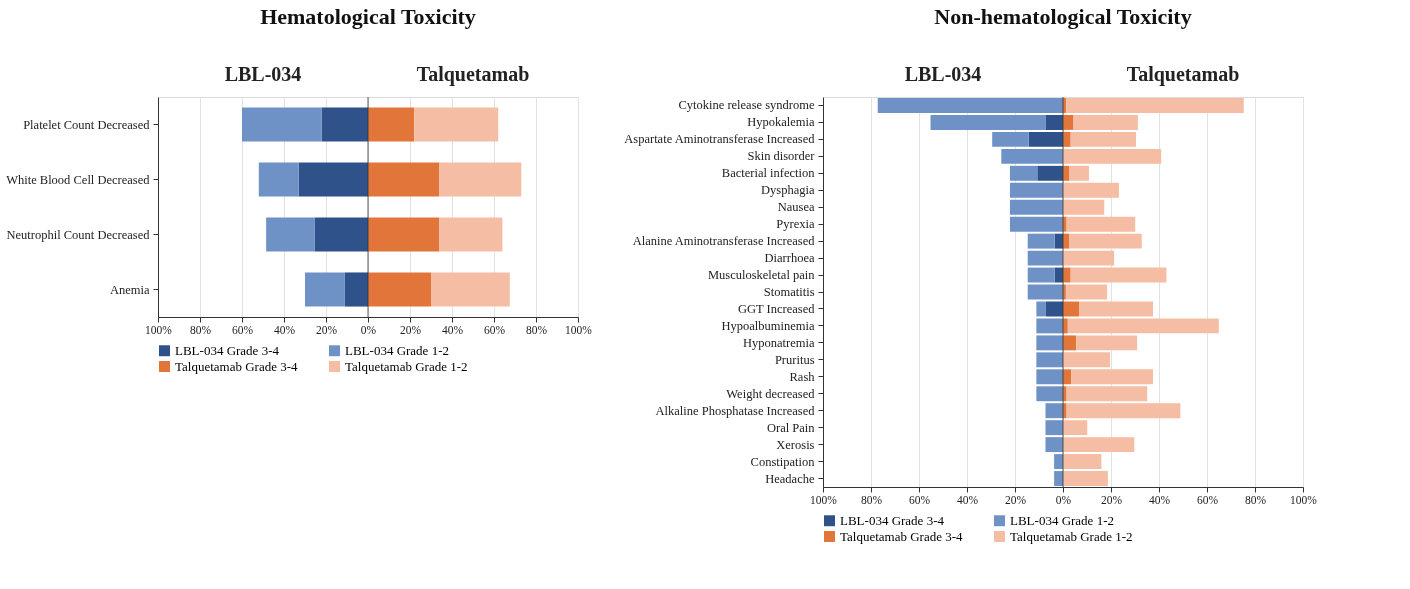 Image resolution: width=1410 pixels, height=589 pixels. What do you see at coordinates (794, 359) in the screenshot?
I see `y-tick-label: Pruritus` at bounding box center [794, 359].